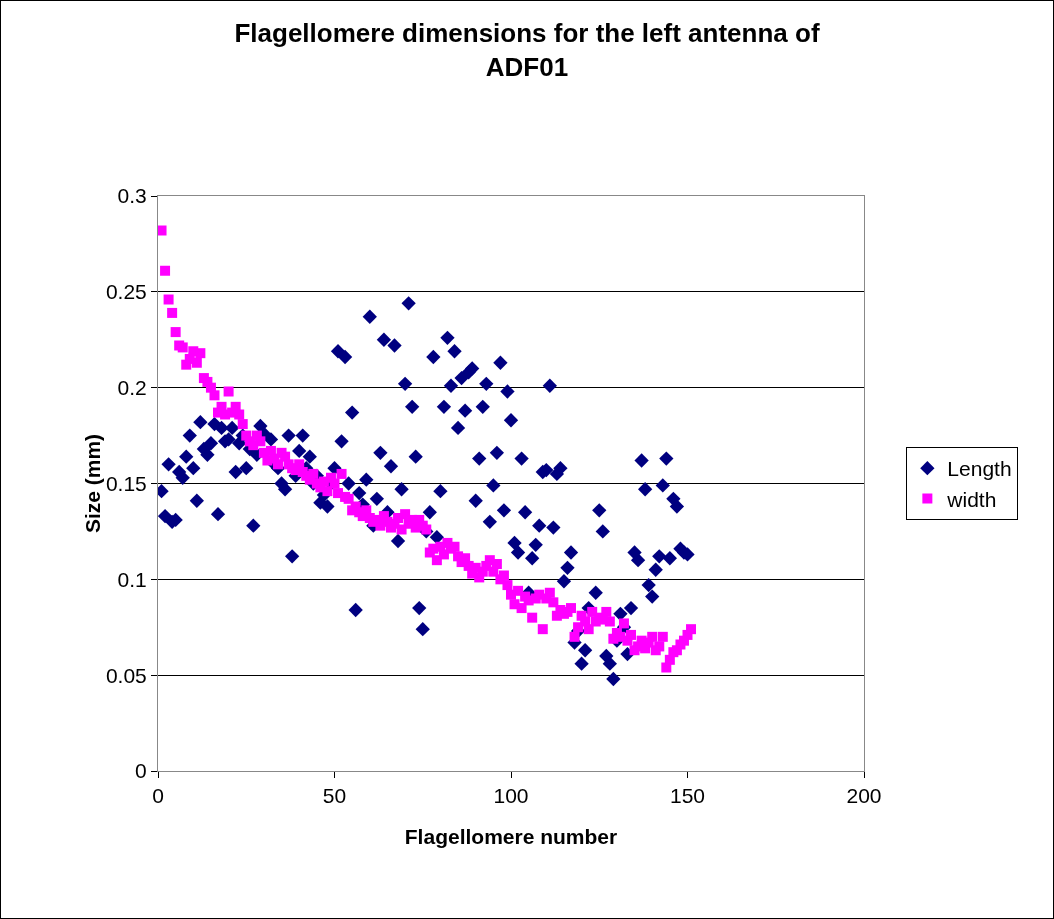  Describe the element at coordinates (132, 388) in the screenshot. I see `y-tick-label: 0.2` at that location.